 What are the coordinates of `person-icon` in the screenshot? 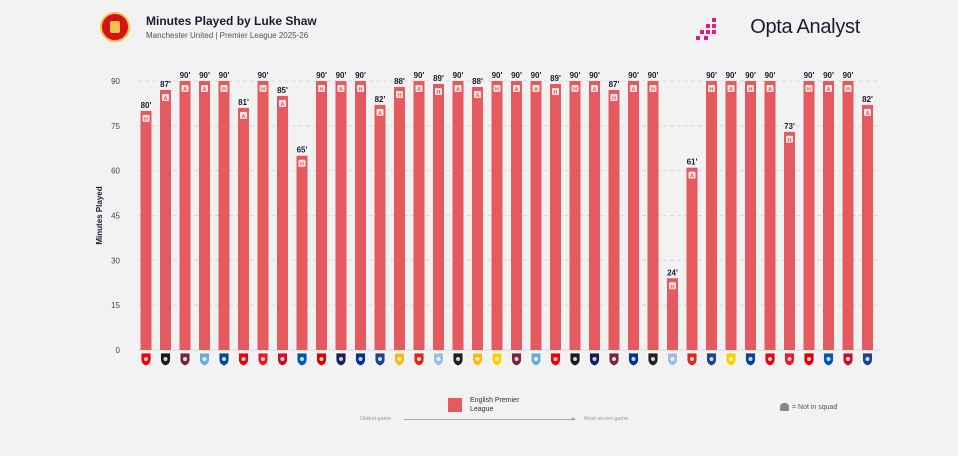 It's located at (784, 407).